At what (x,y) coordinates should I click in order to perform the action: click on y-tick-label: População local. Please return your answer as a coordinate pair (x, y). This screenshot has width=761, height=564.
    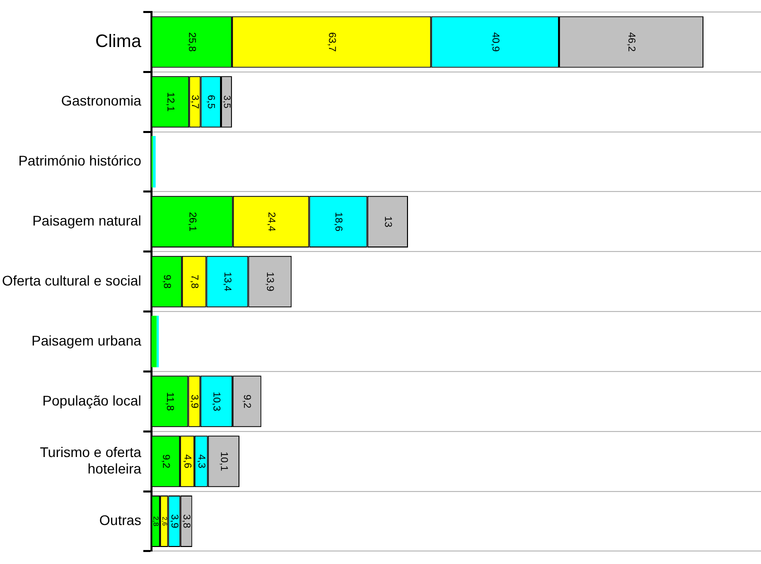
    Looking at the image, I should click on (92, 400).